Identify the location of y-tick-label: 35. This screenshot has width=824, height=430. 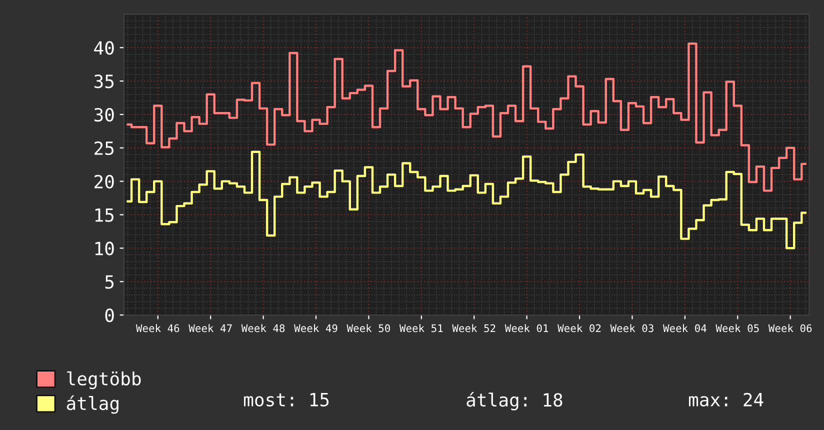
(104, 81).